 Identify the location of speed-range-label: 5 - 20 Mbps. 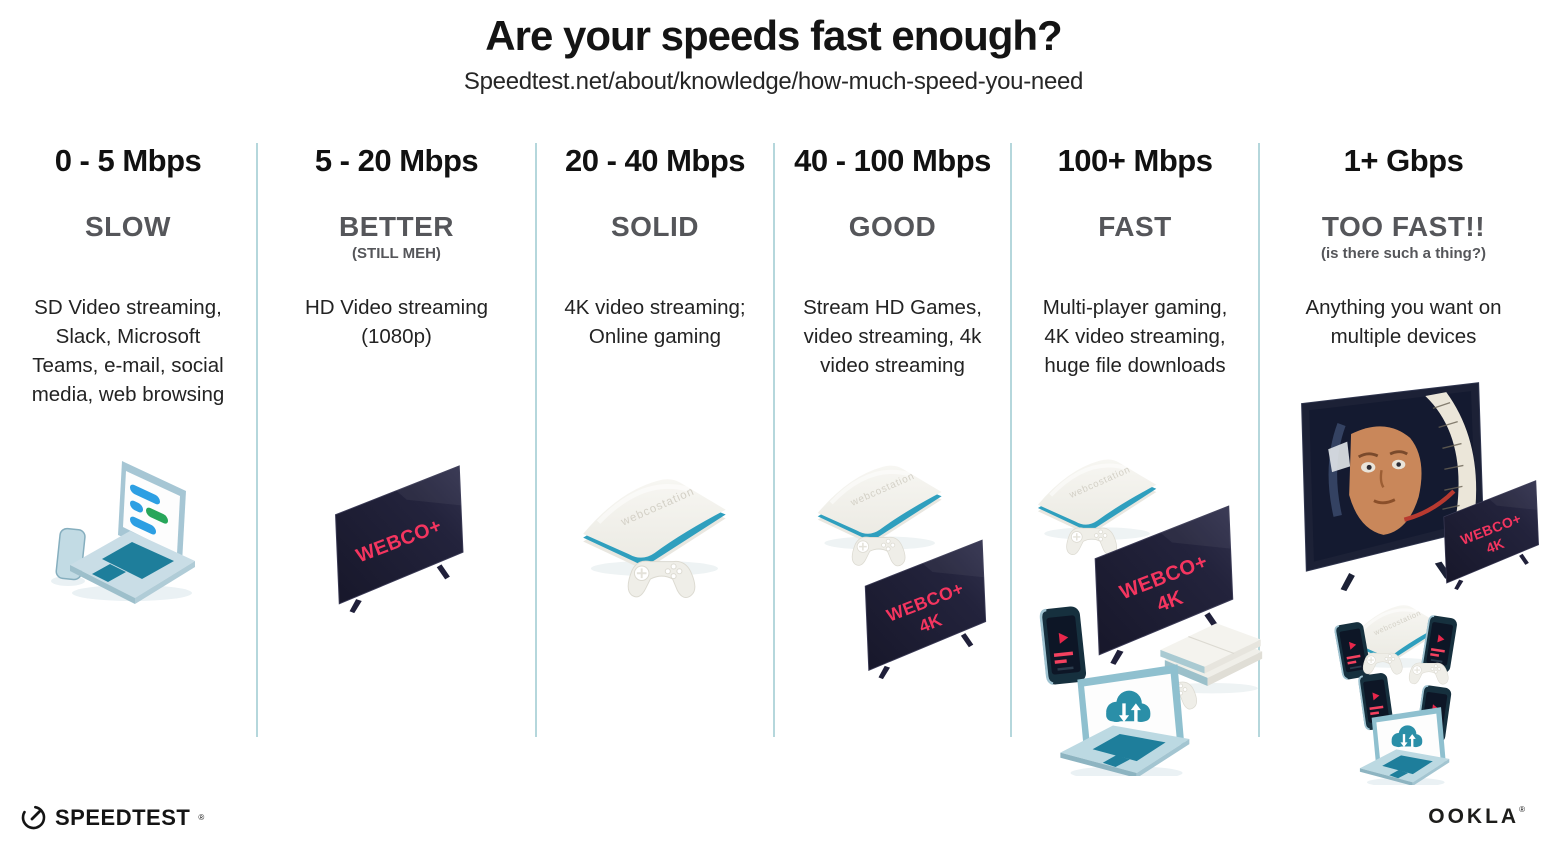
(396, 160).